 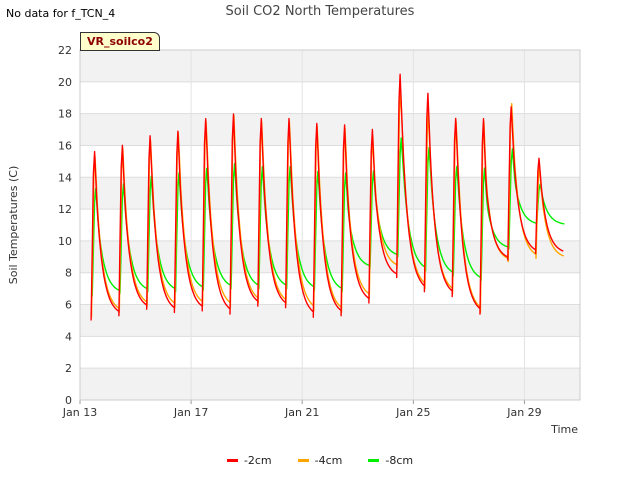 I want to click on y-tick-label: 10, so click(x=65, y=241).